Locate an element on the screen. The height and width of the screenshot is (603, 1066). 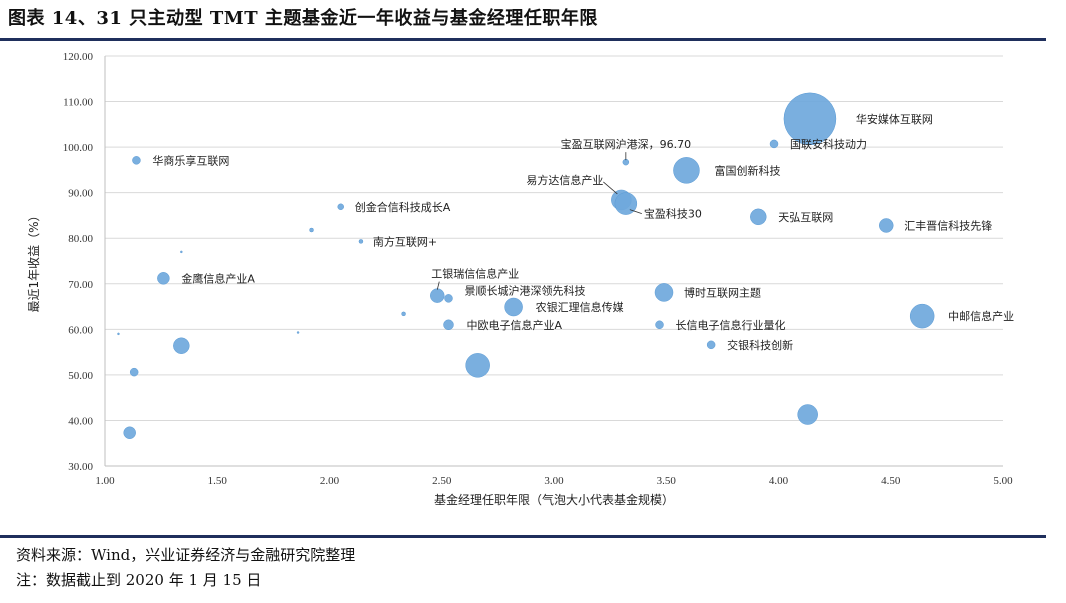
source-note: 资料来源：Wind，兴业证券经济与金融研究院整理 is located at coordinates (186, 555).